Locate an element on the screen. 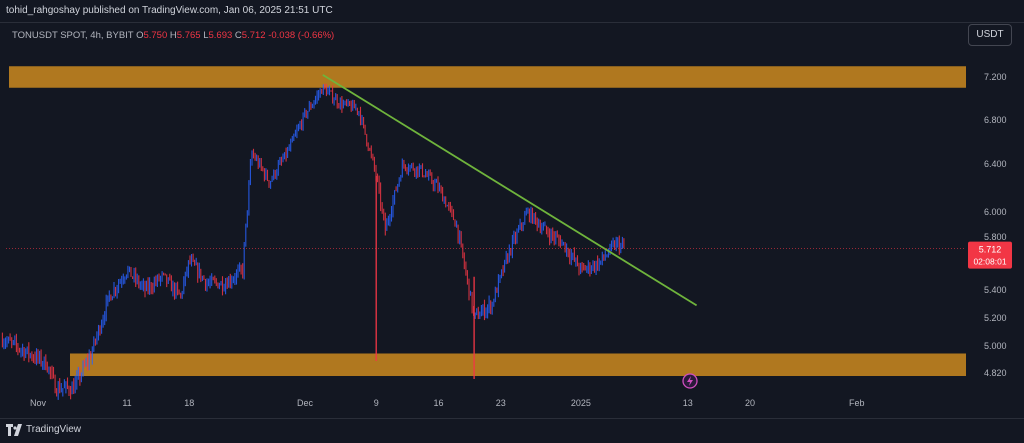  x-tick-label: Dec is located at coordinates (305, 403).